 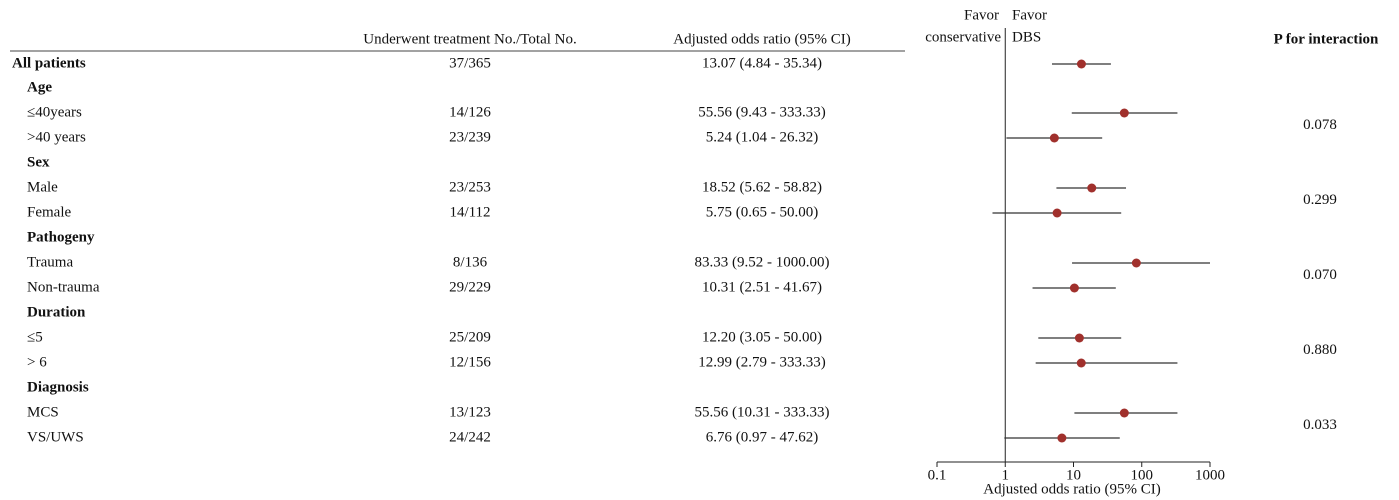 I want to click on group-label: Pathogeny, so click(x=61, y=237).